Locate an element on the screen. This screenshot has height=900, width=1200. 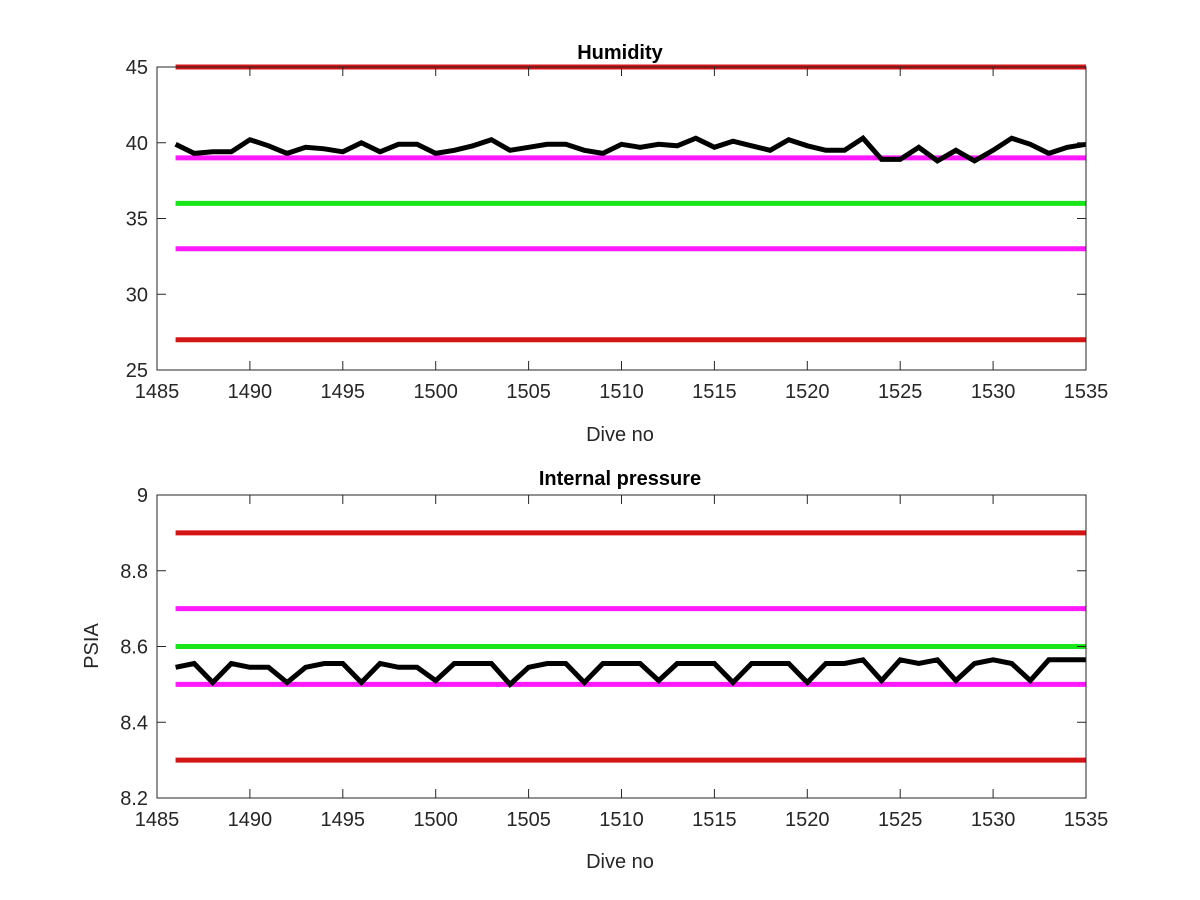
y-tick-label: 35 is located at coordinates (137, 220).